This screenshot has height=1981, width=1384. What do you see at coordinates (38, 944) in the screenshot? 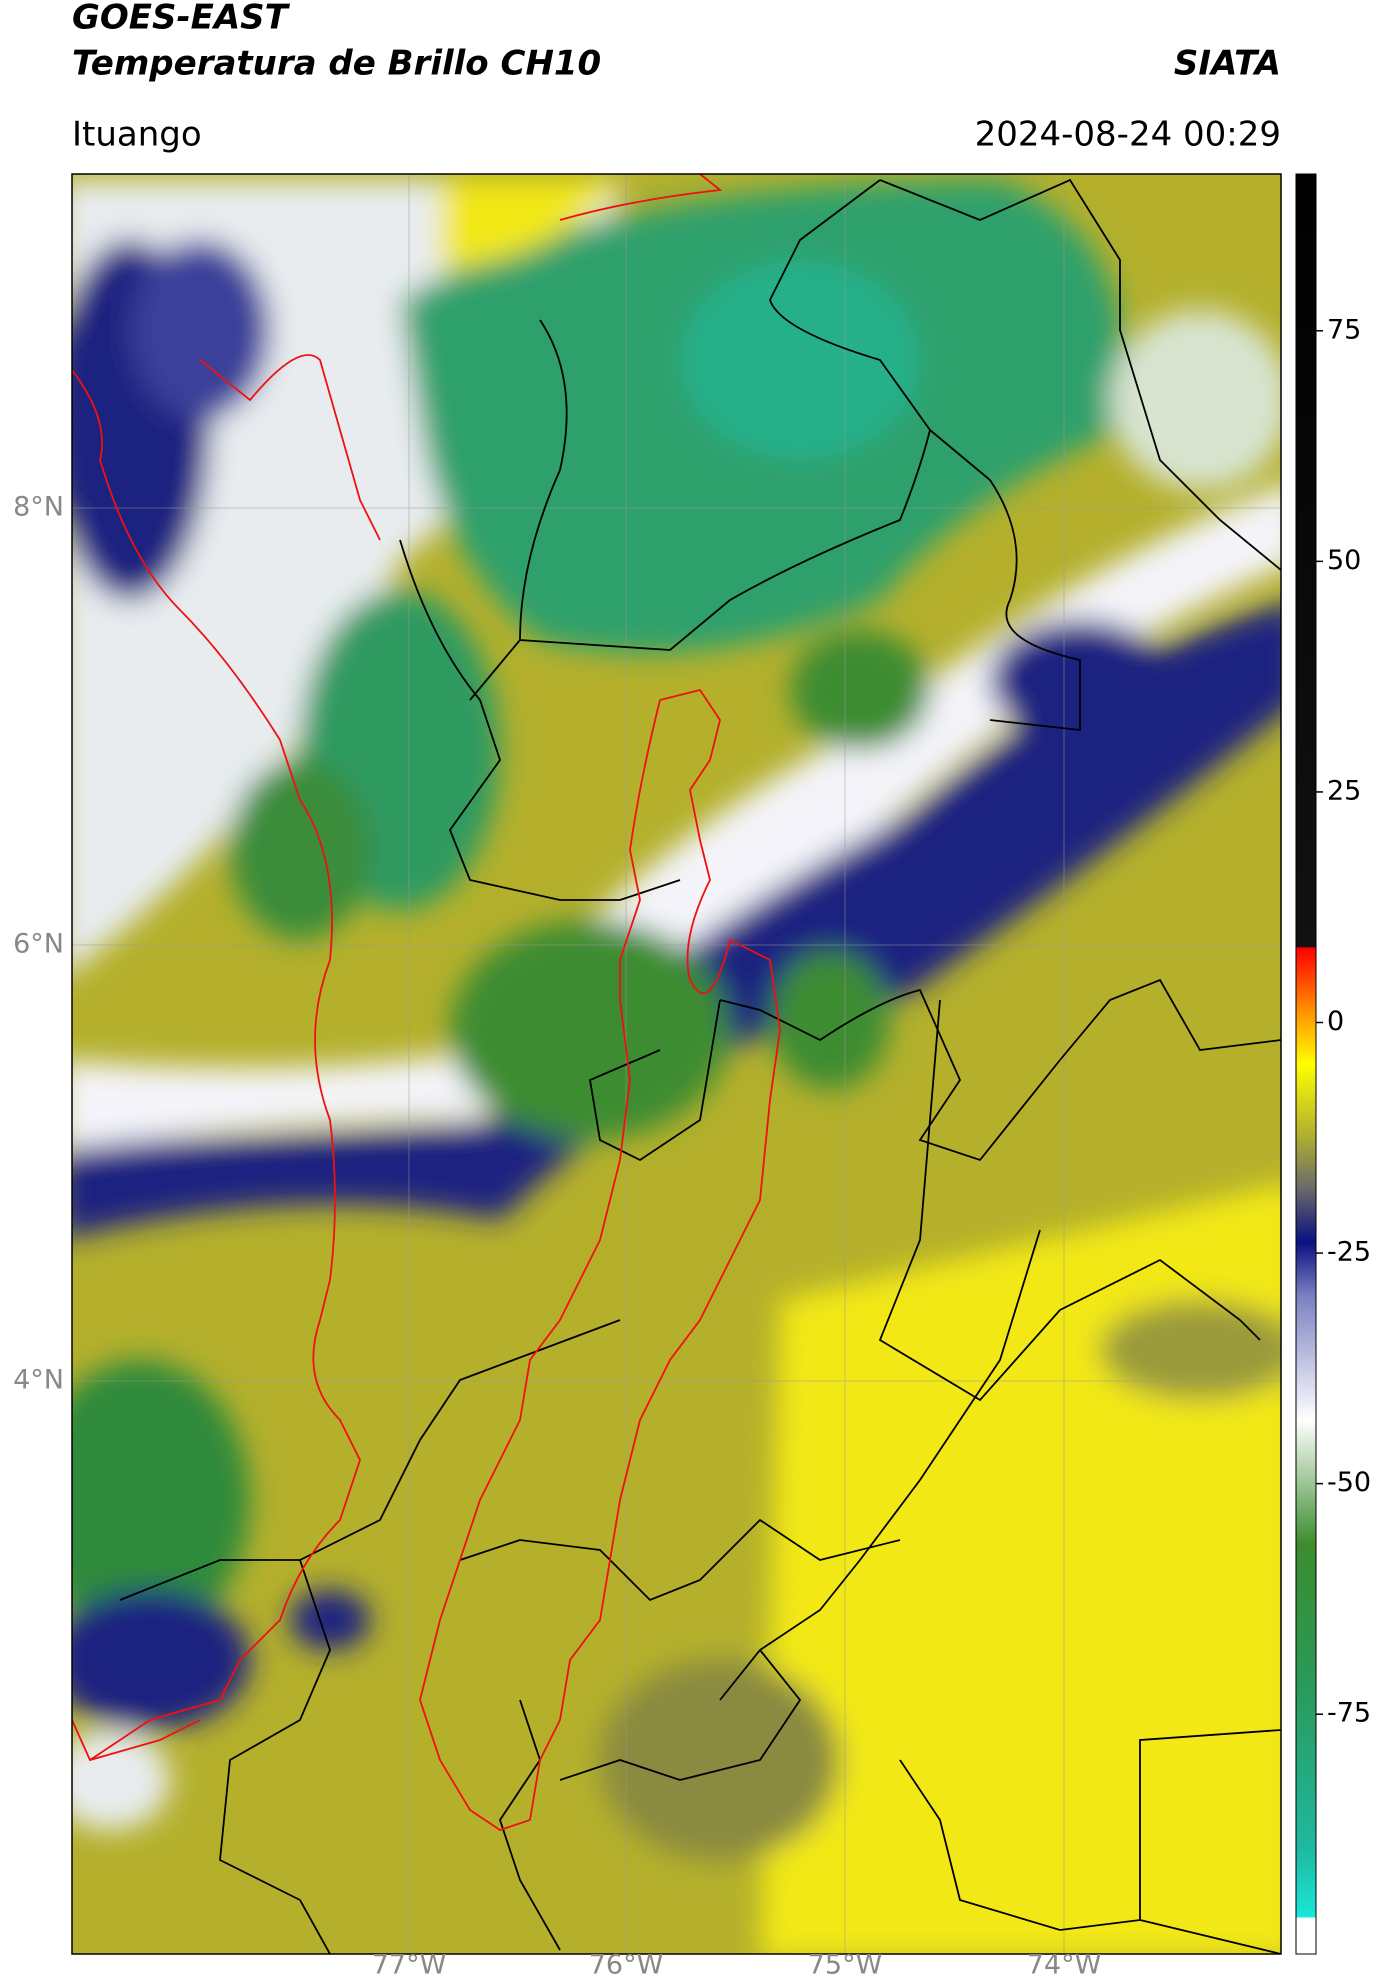
I see `lat-label: 6°N` at bounding box center [38, 944].